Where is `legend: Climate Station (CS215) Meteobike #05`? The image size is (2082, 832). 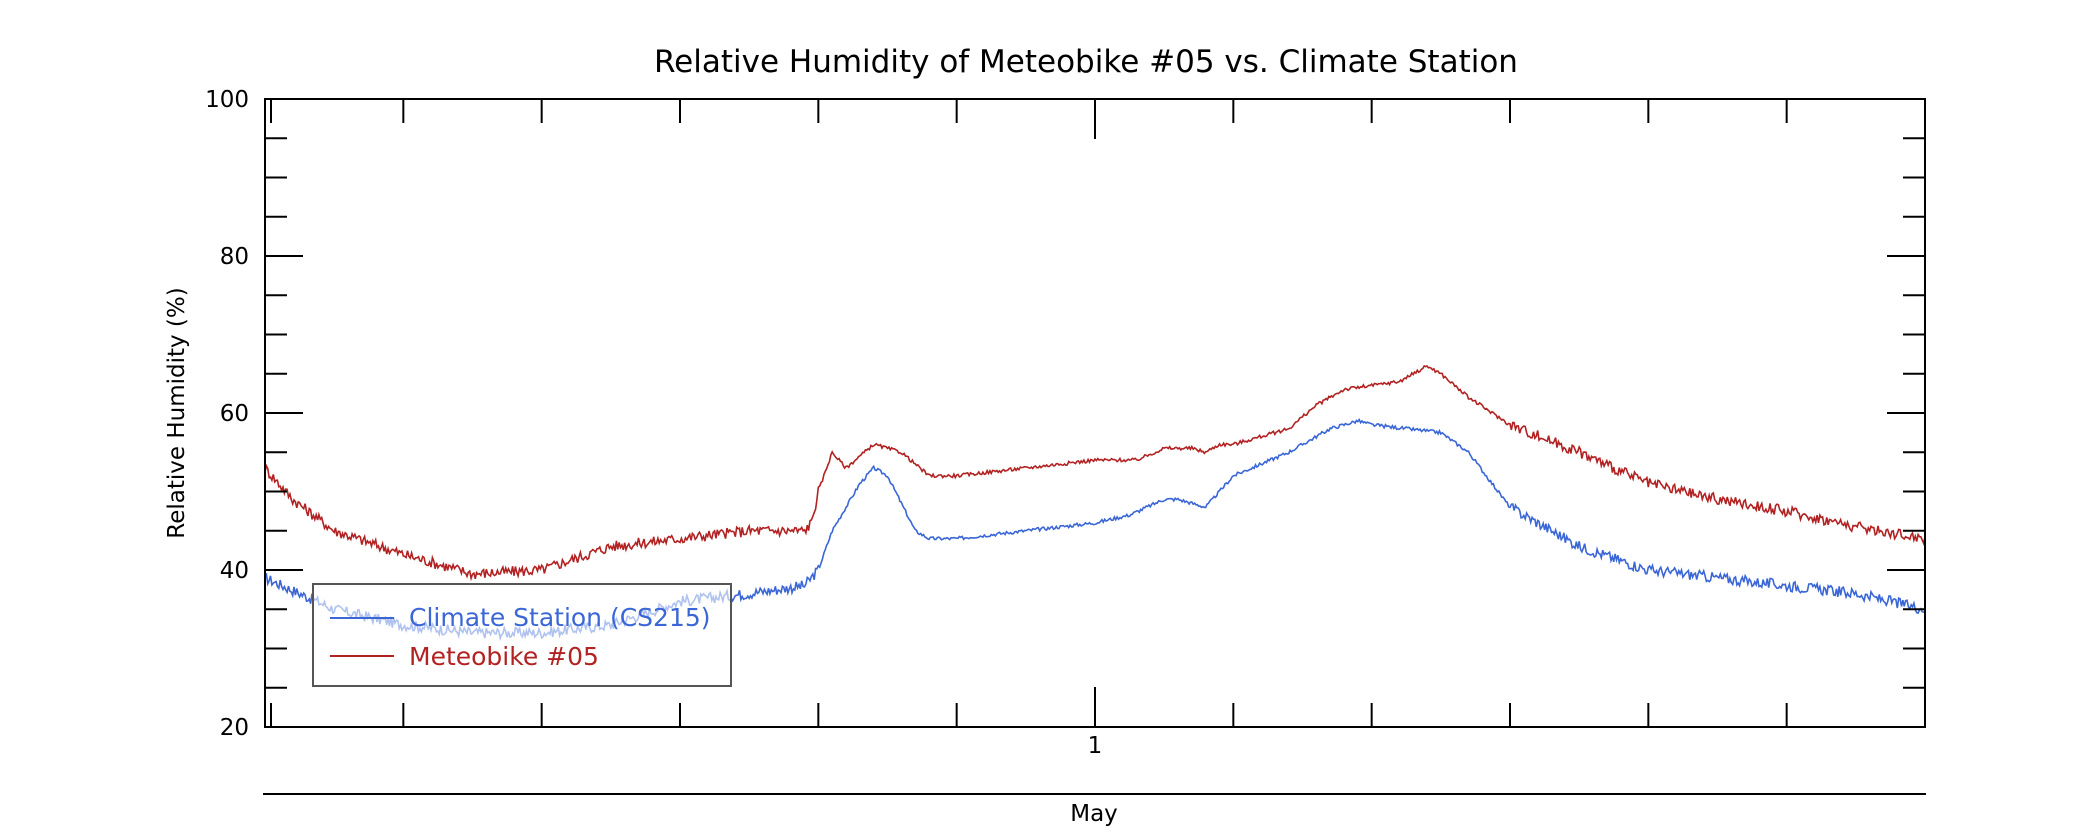 legend: Climate Station (CS215) Meteobike #05 is located at coordinates (522, 635).